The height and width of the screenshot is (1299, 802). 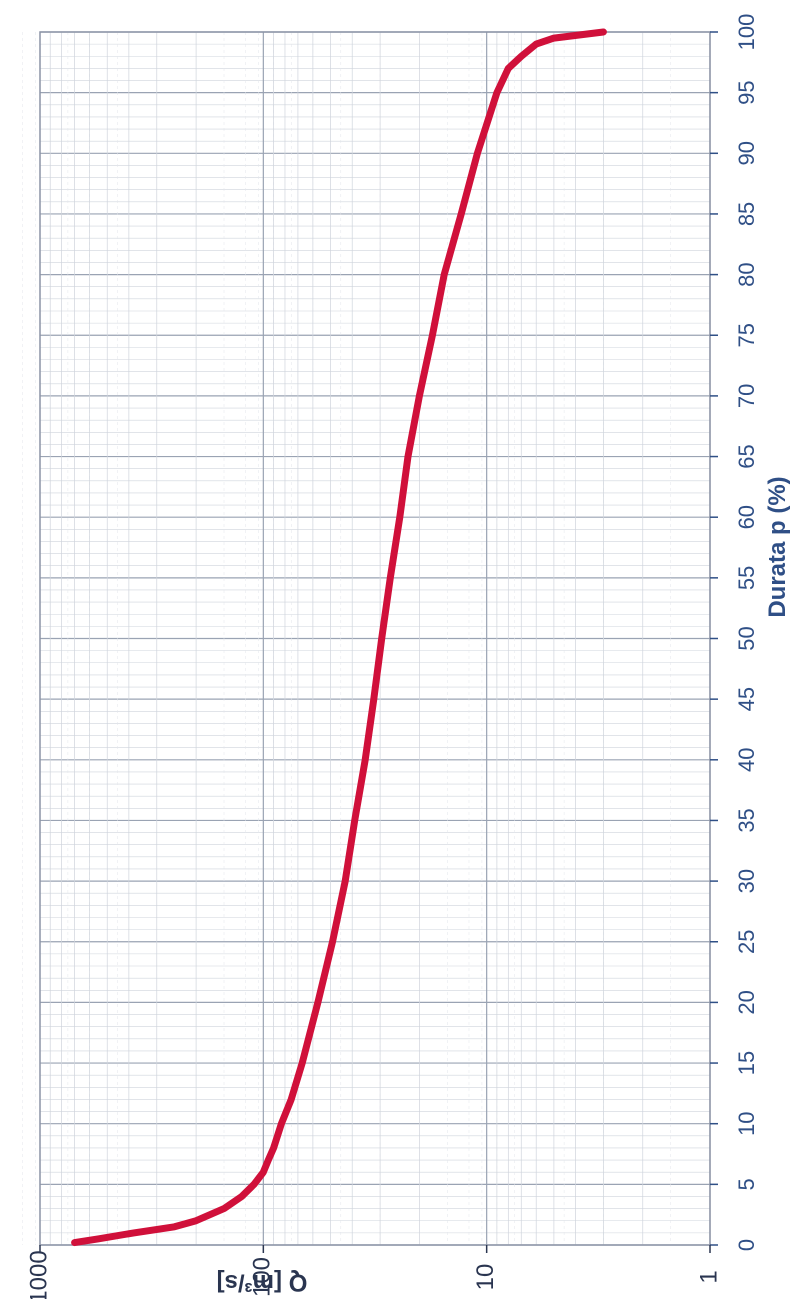 I want to click on x-tick-label: 55, so click(x=746, y=578).